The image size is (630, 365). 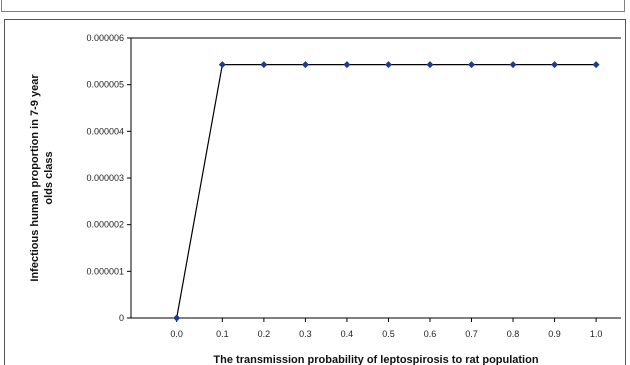 I want to click on x-tick-label: 0.8, so click(x=513, y=334).